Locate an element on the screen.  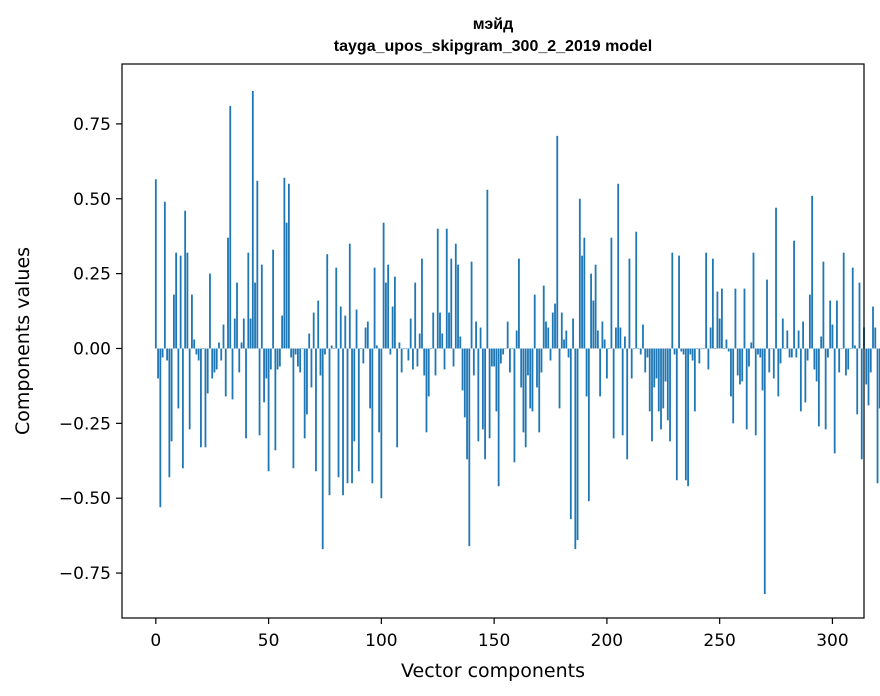
y-tick-label: 0.75 is located at coordinates (92, 125).